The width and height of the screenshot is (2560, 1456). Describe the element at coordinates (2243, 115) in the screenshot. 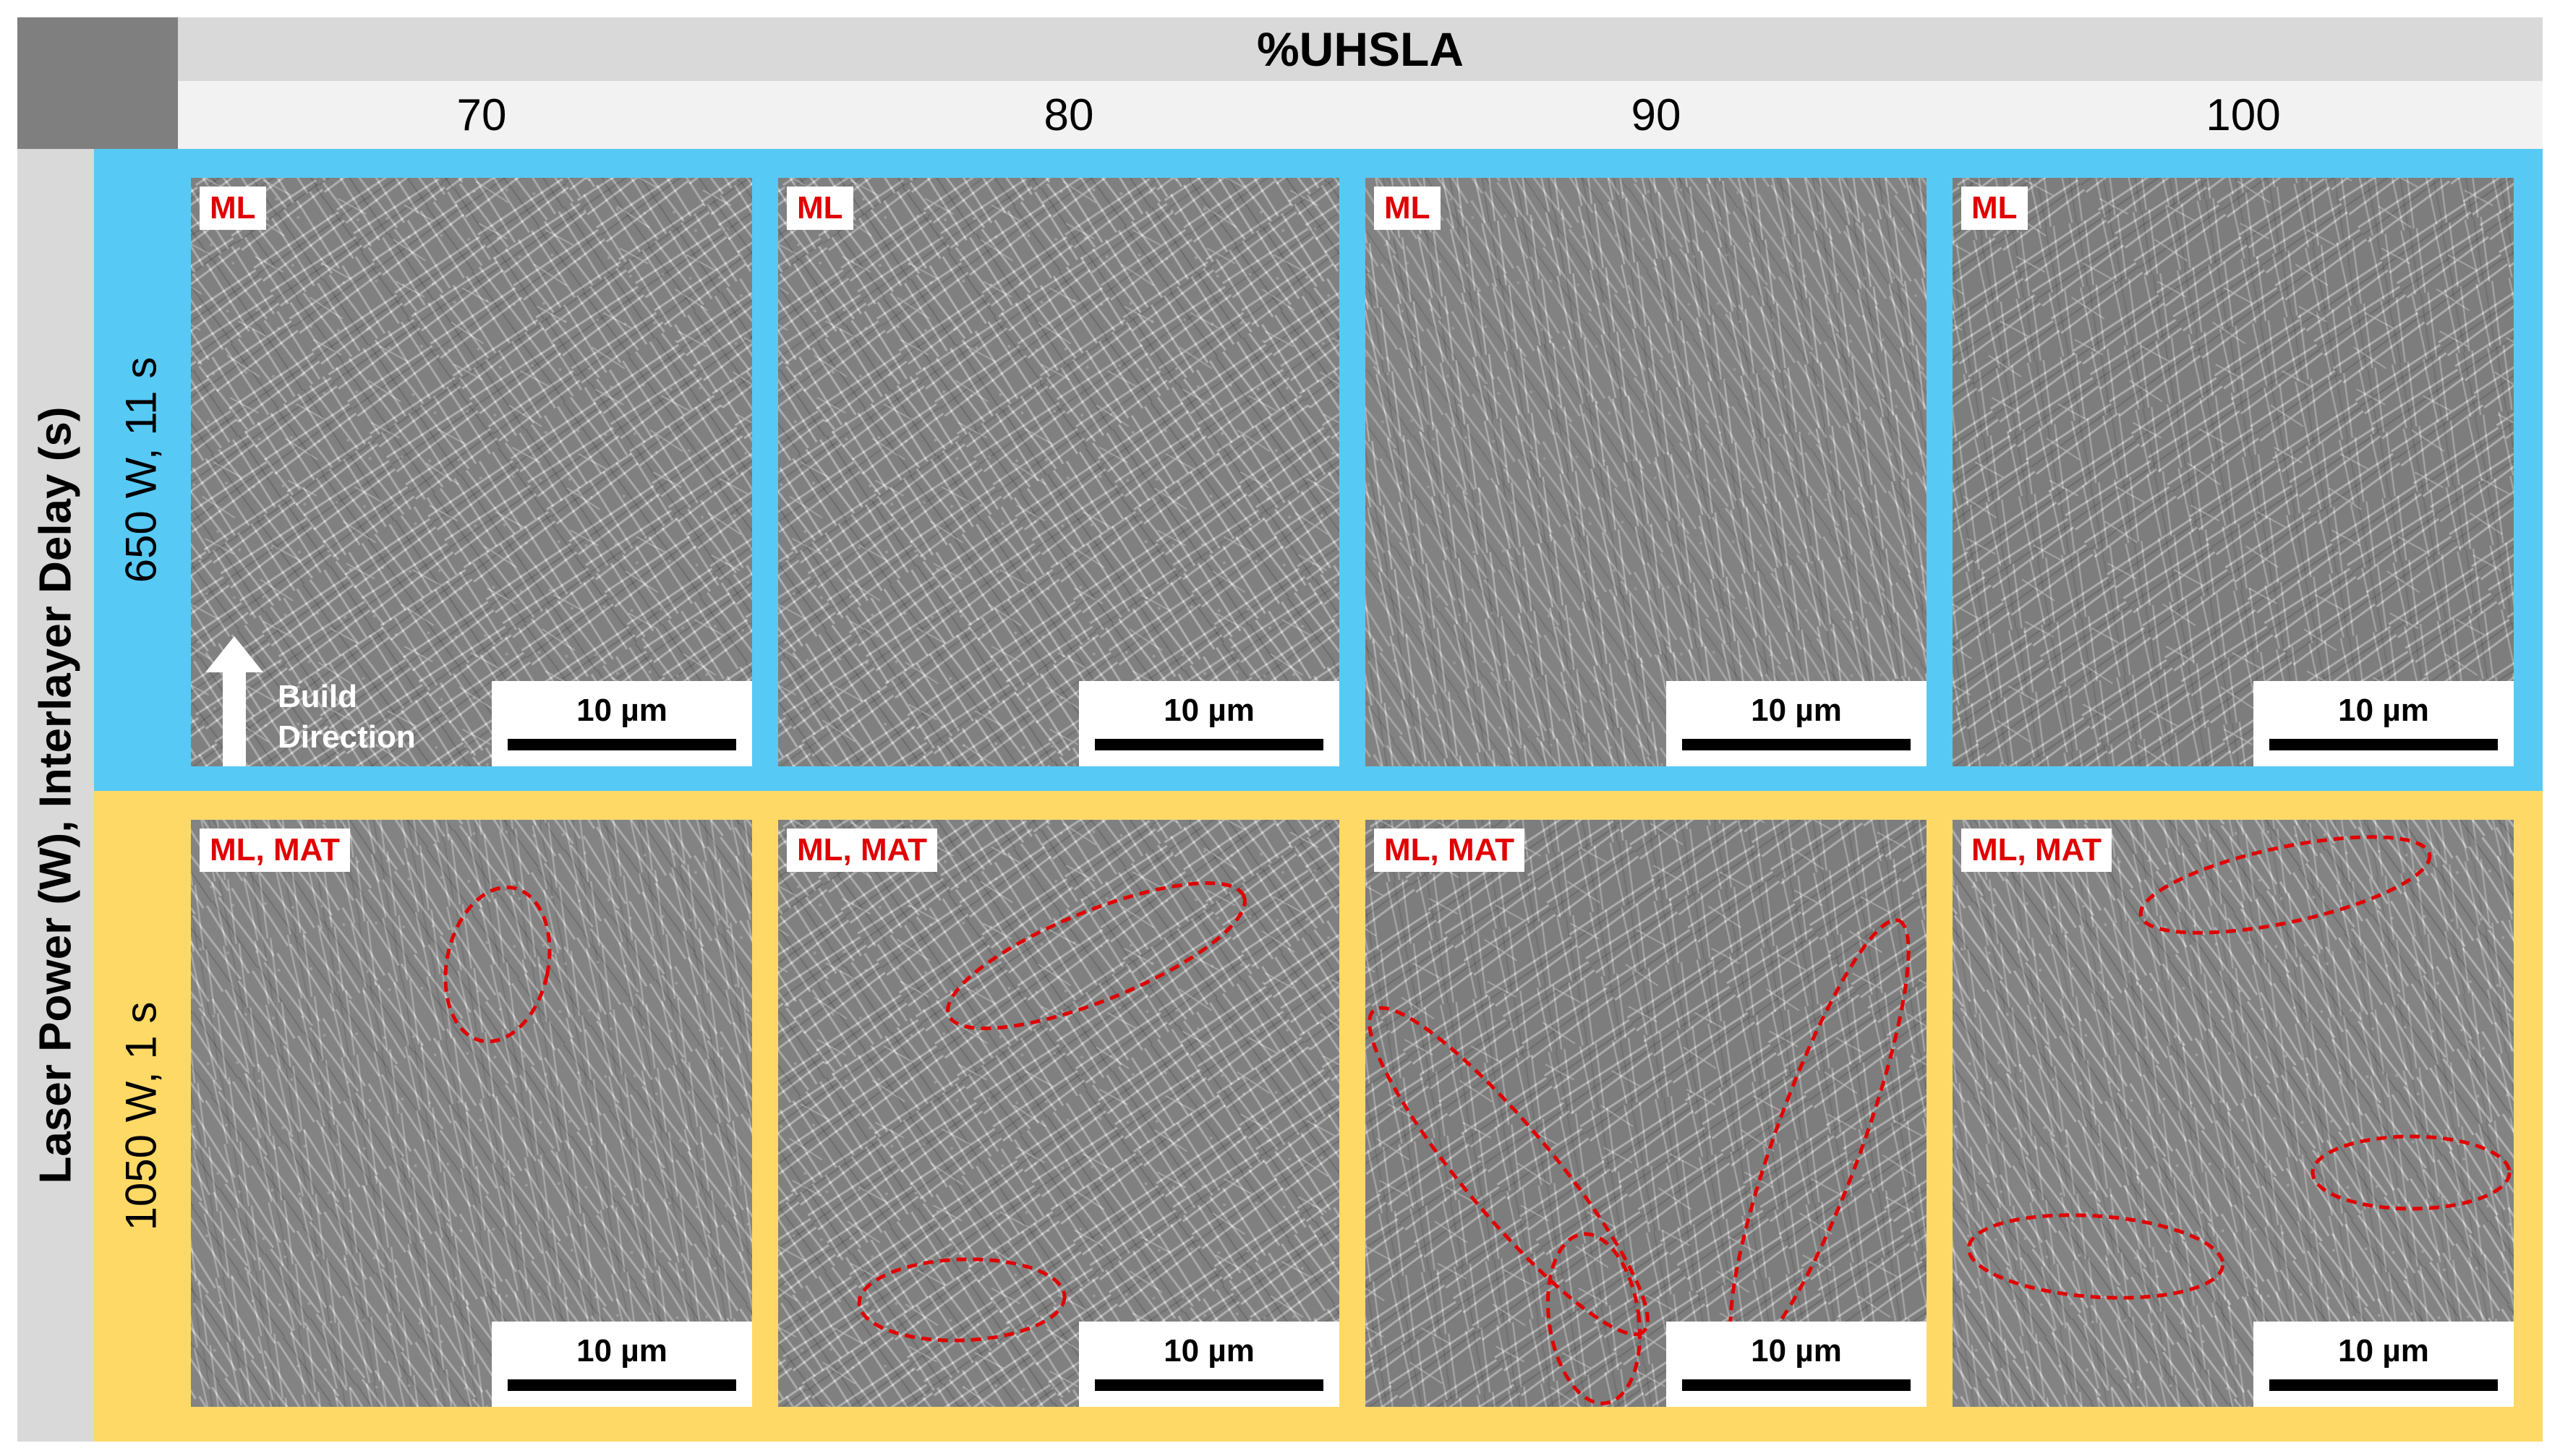

I see `column-header-100: 100` at that location.